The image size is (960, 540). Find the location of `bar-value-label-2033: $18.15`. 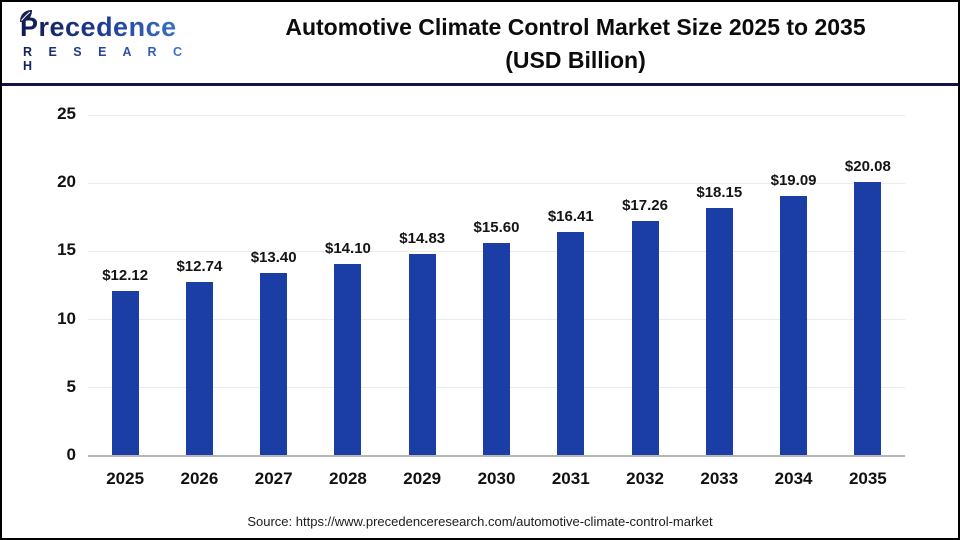

bar-value-label-2033: $18.15 is located at coordinates (719, 193).